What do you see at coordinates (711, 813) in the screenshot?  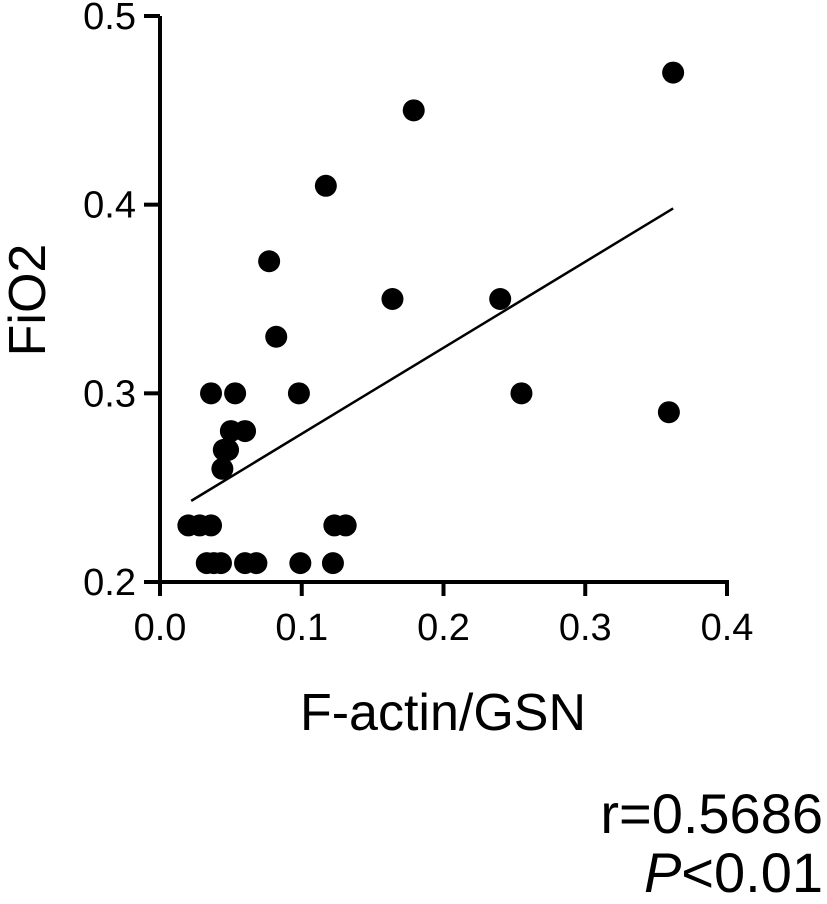 I see `correlation-r: r=0.5686` at bounding box center [711, 813].